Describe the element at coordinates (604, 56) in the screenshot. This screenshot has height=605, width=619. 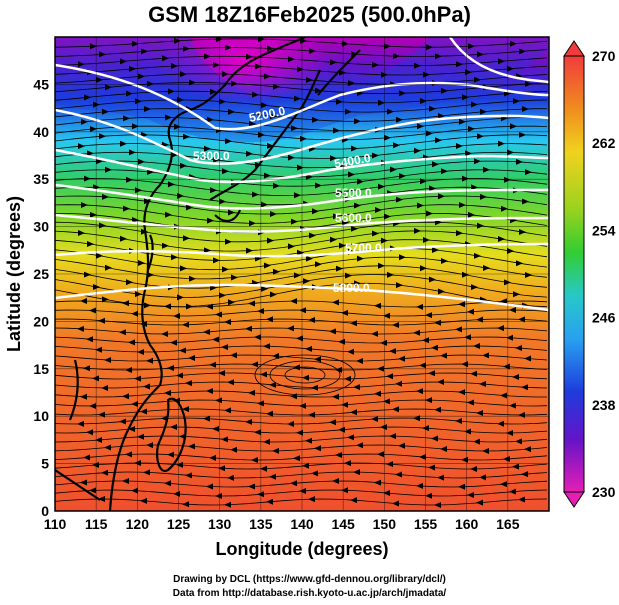
I see `colorbar-label: 270` at that location.